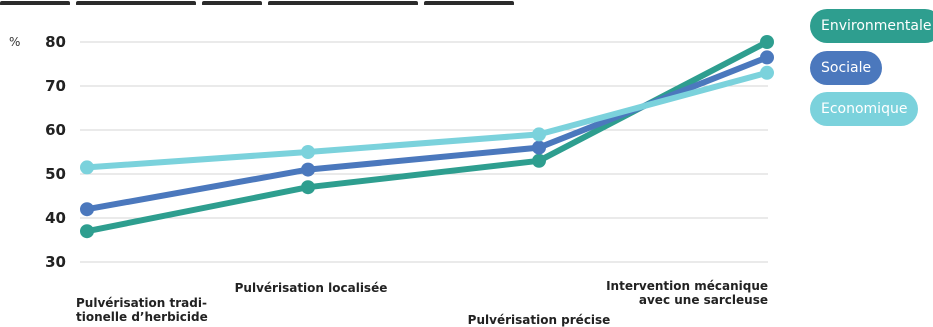 The height and width of the screenshot is (327, 933). What do you see at coordinates (310, 2) in the screenshot?
I see `cropped-title` at bounding box center [310, 2].